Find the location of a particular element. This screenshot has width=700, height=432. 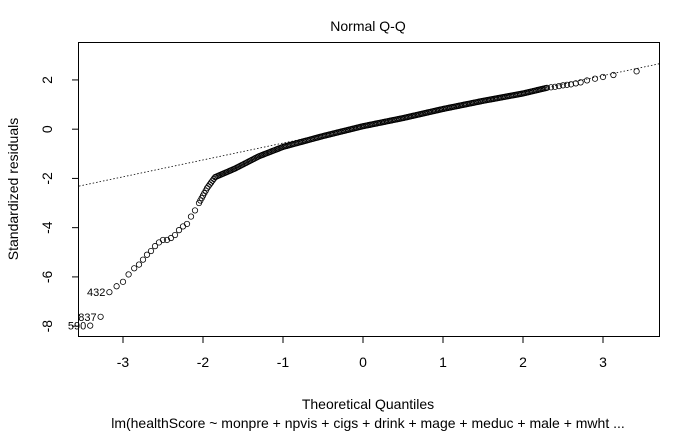

x-tick-label: 3 is located at coordinates (603, 362).